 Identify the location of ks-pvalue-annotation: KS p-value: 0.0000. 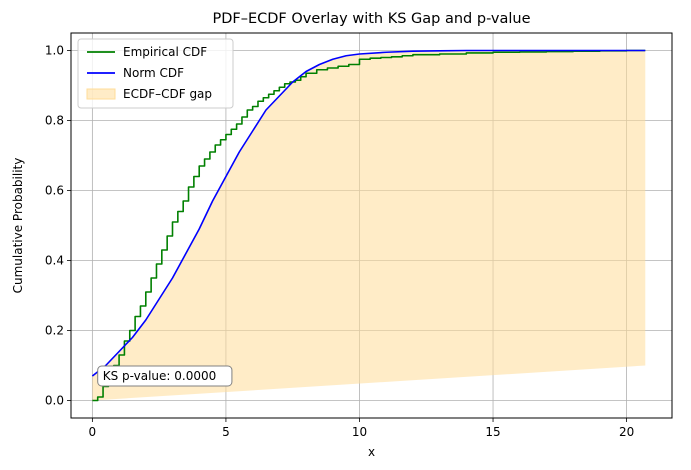
(160, 376).